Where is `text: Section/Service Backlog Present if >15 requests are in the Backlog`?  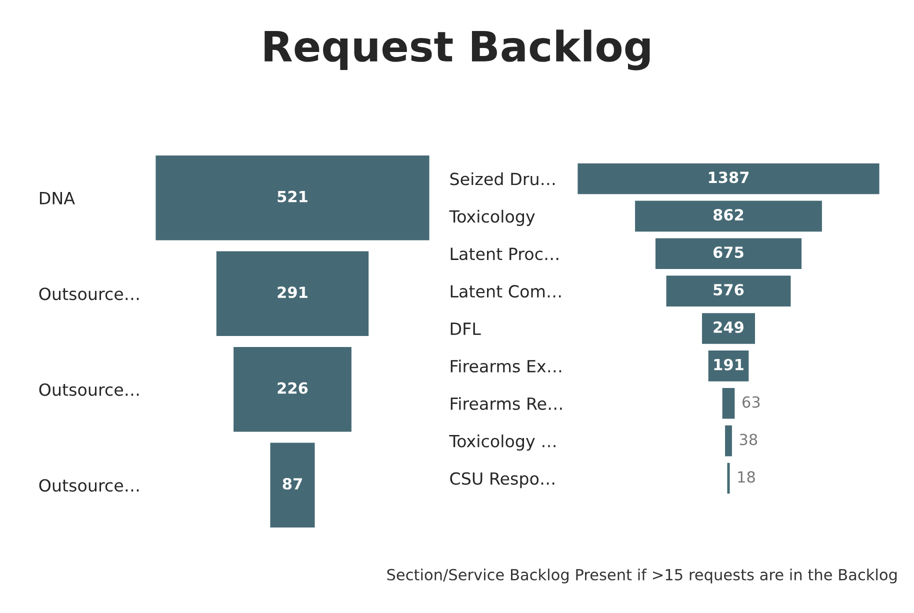
text: Section/Service Backlog Present if >15 requests are in the Backlog is located at coordinates (642, 576).